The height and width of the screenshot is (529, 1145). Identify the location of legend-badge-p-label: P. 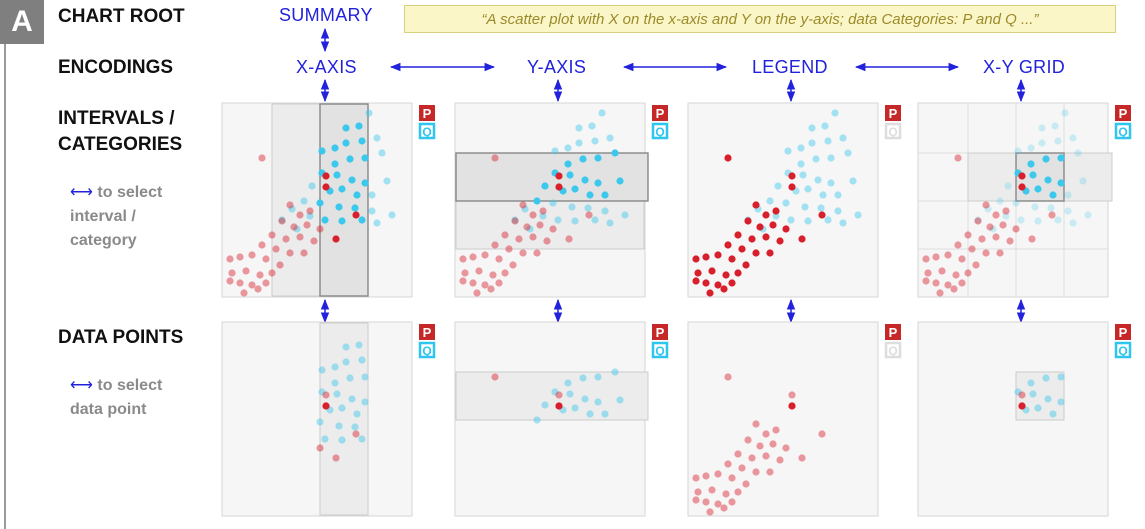
(1123, 332).